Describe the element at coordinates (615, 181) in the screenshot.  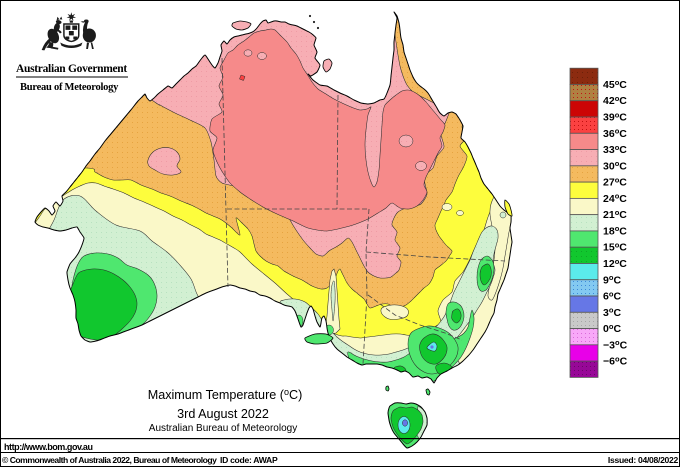
I see `svg-text: 27oC` at that location.